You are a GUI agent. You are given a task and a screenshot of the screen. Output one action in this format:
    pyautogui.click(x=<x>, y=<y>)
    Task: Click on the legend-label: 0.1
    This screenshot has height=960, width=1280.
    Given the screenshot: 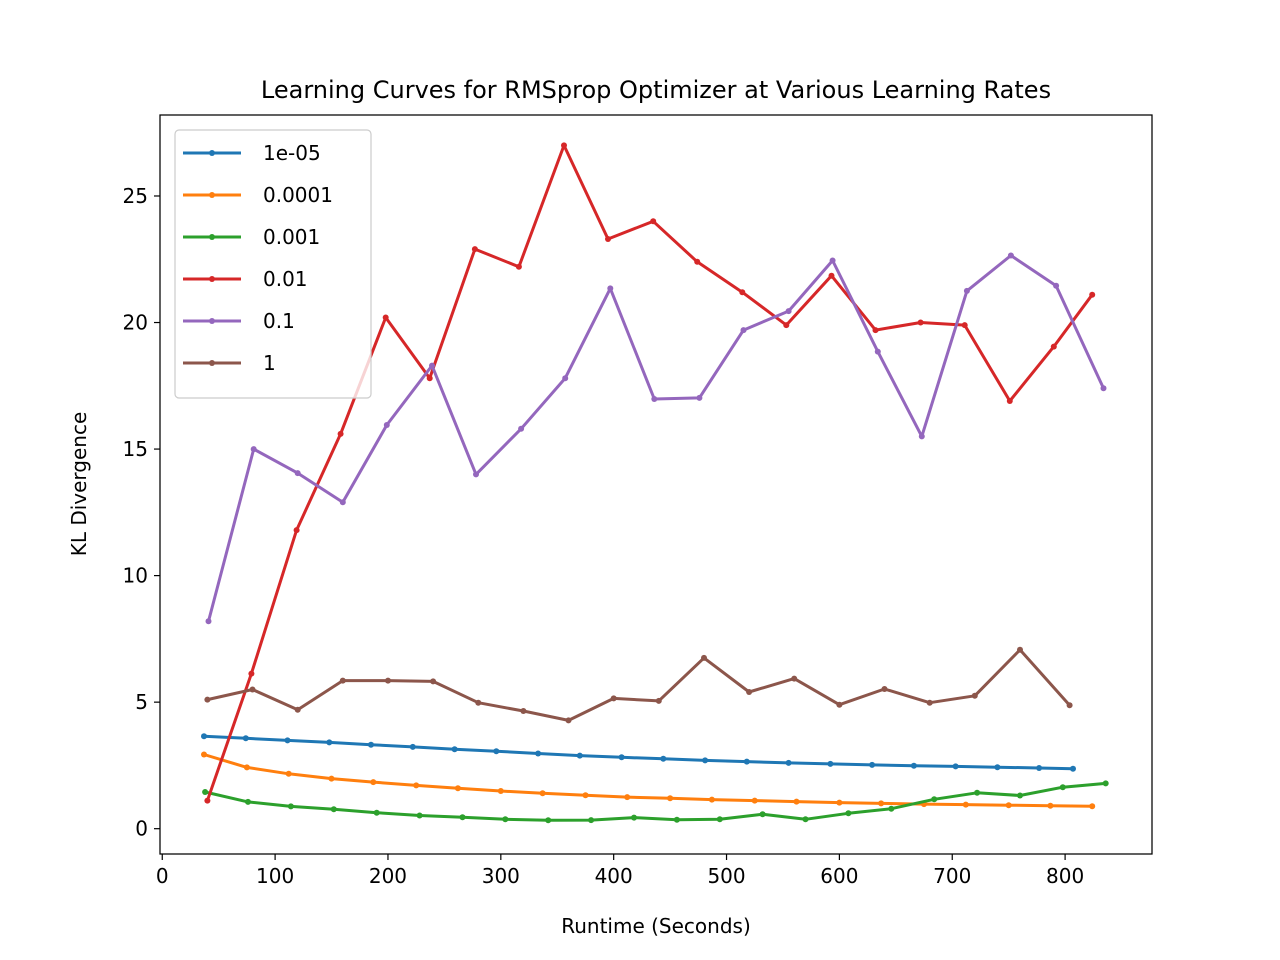 What is the action you would take?
    pyautogui.click(x=279, y=321)
    